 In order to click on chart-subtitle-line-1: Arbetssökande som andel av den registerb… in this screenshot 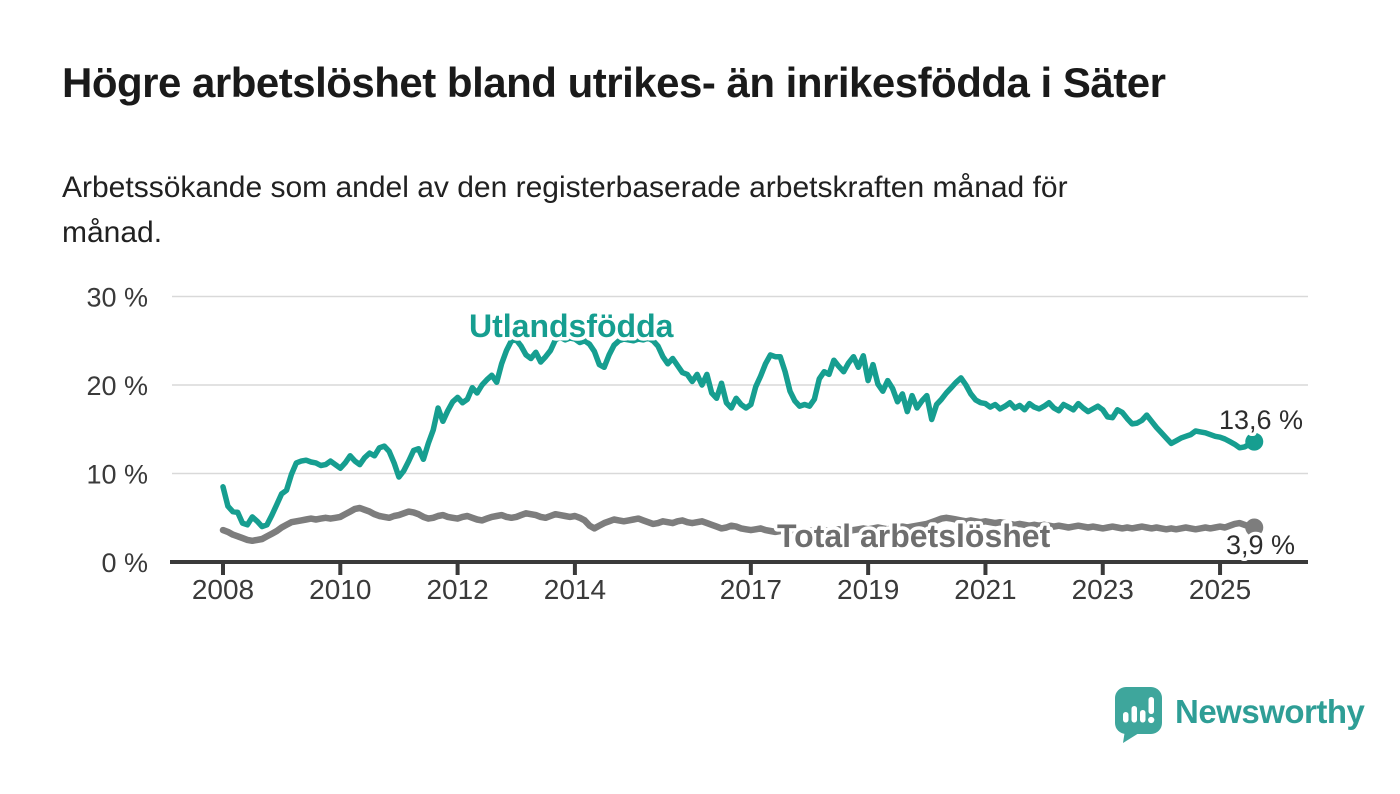, I will do `click(565, 187)`.